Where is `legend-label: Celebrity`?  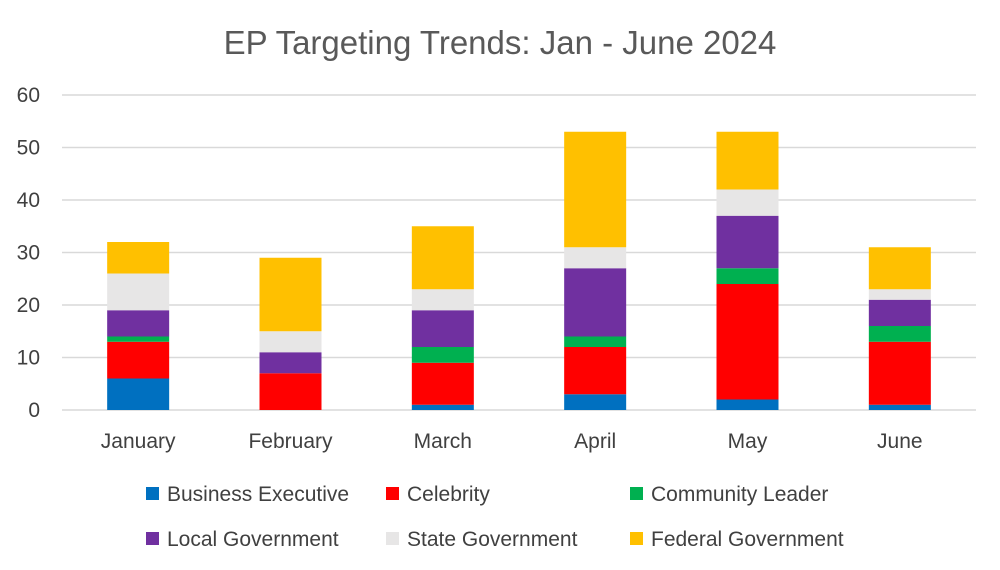 legend-label: Celebrity is located at coordinates (448, 494).